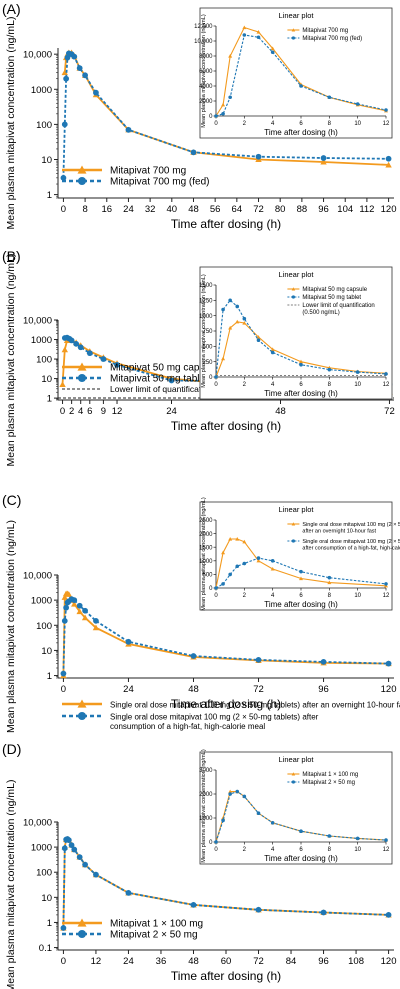 The height and width of the screenshot is (989, 400). I want to click on x-tick-label: 60, so click(226, 961).